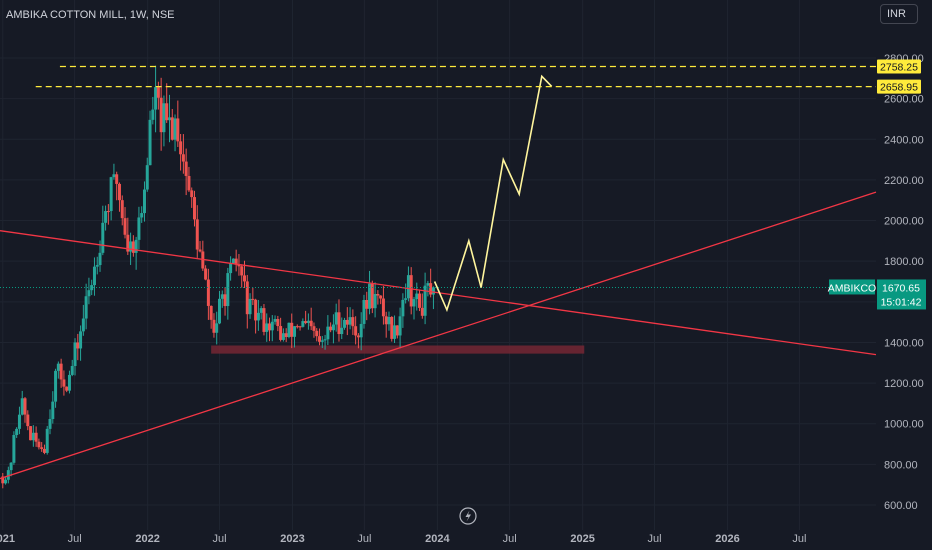 This screenshot has height=550, width=932. I want to click on target-level-tag, so click(899, 86).